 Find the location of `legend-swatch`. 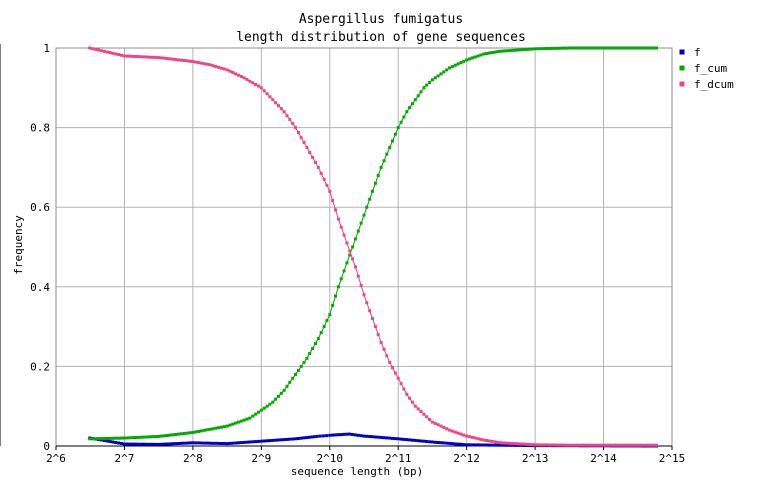

legend-swatch is located at coordinates (682, 68).